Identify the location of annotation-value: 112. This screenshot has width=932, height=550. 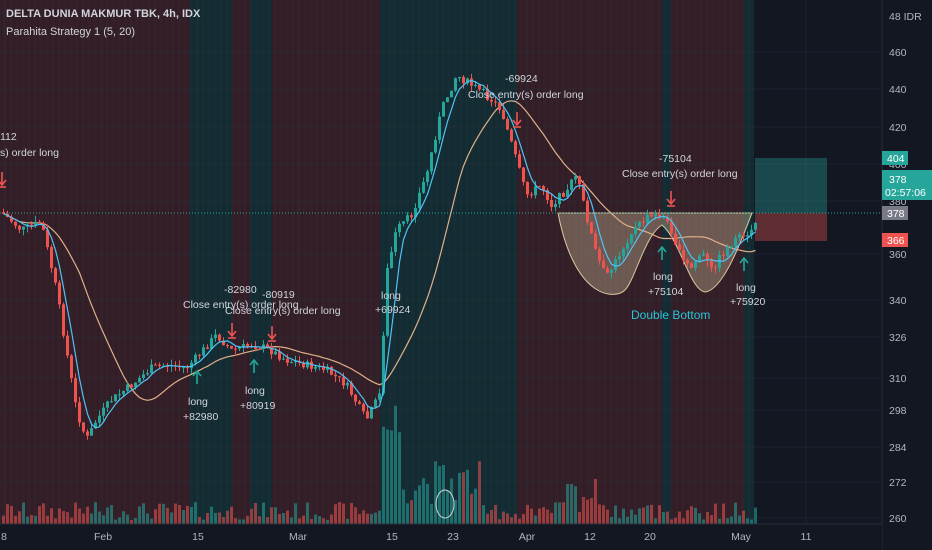
(8, 137).